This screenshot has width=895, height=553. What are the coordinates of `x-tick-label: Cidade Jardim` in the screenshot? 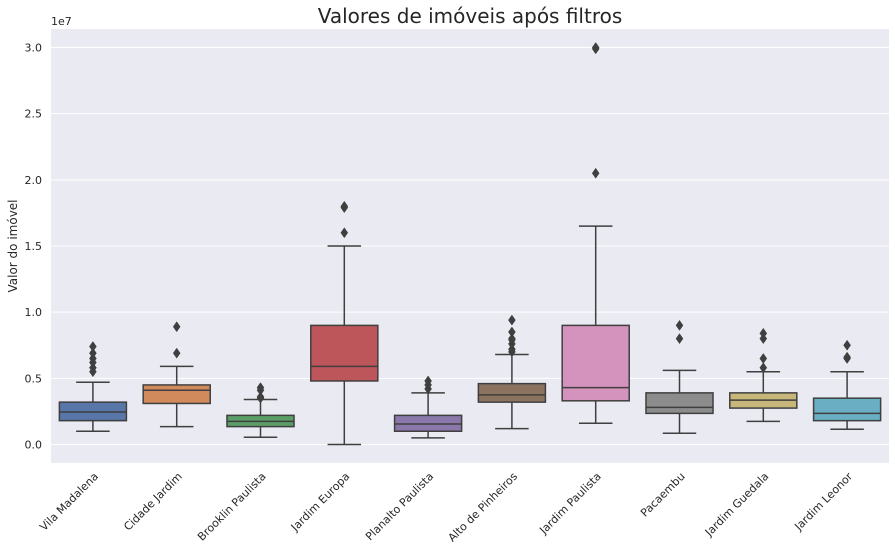 It's located at (152, 501).